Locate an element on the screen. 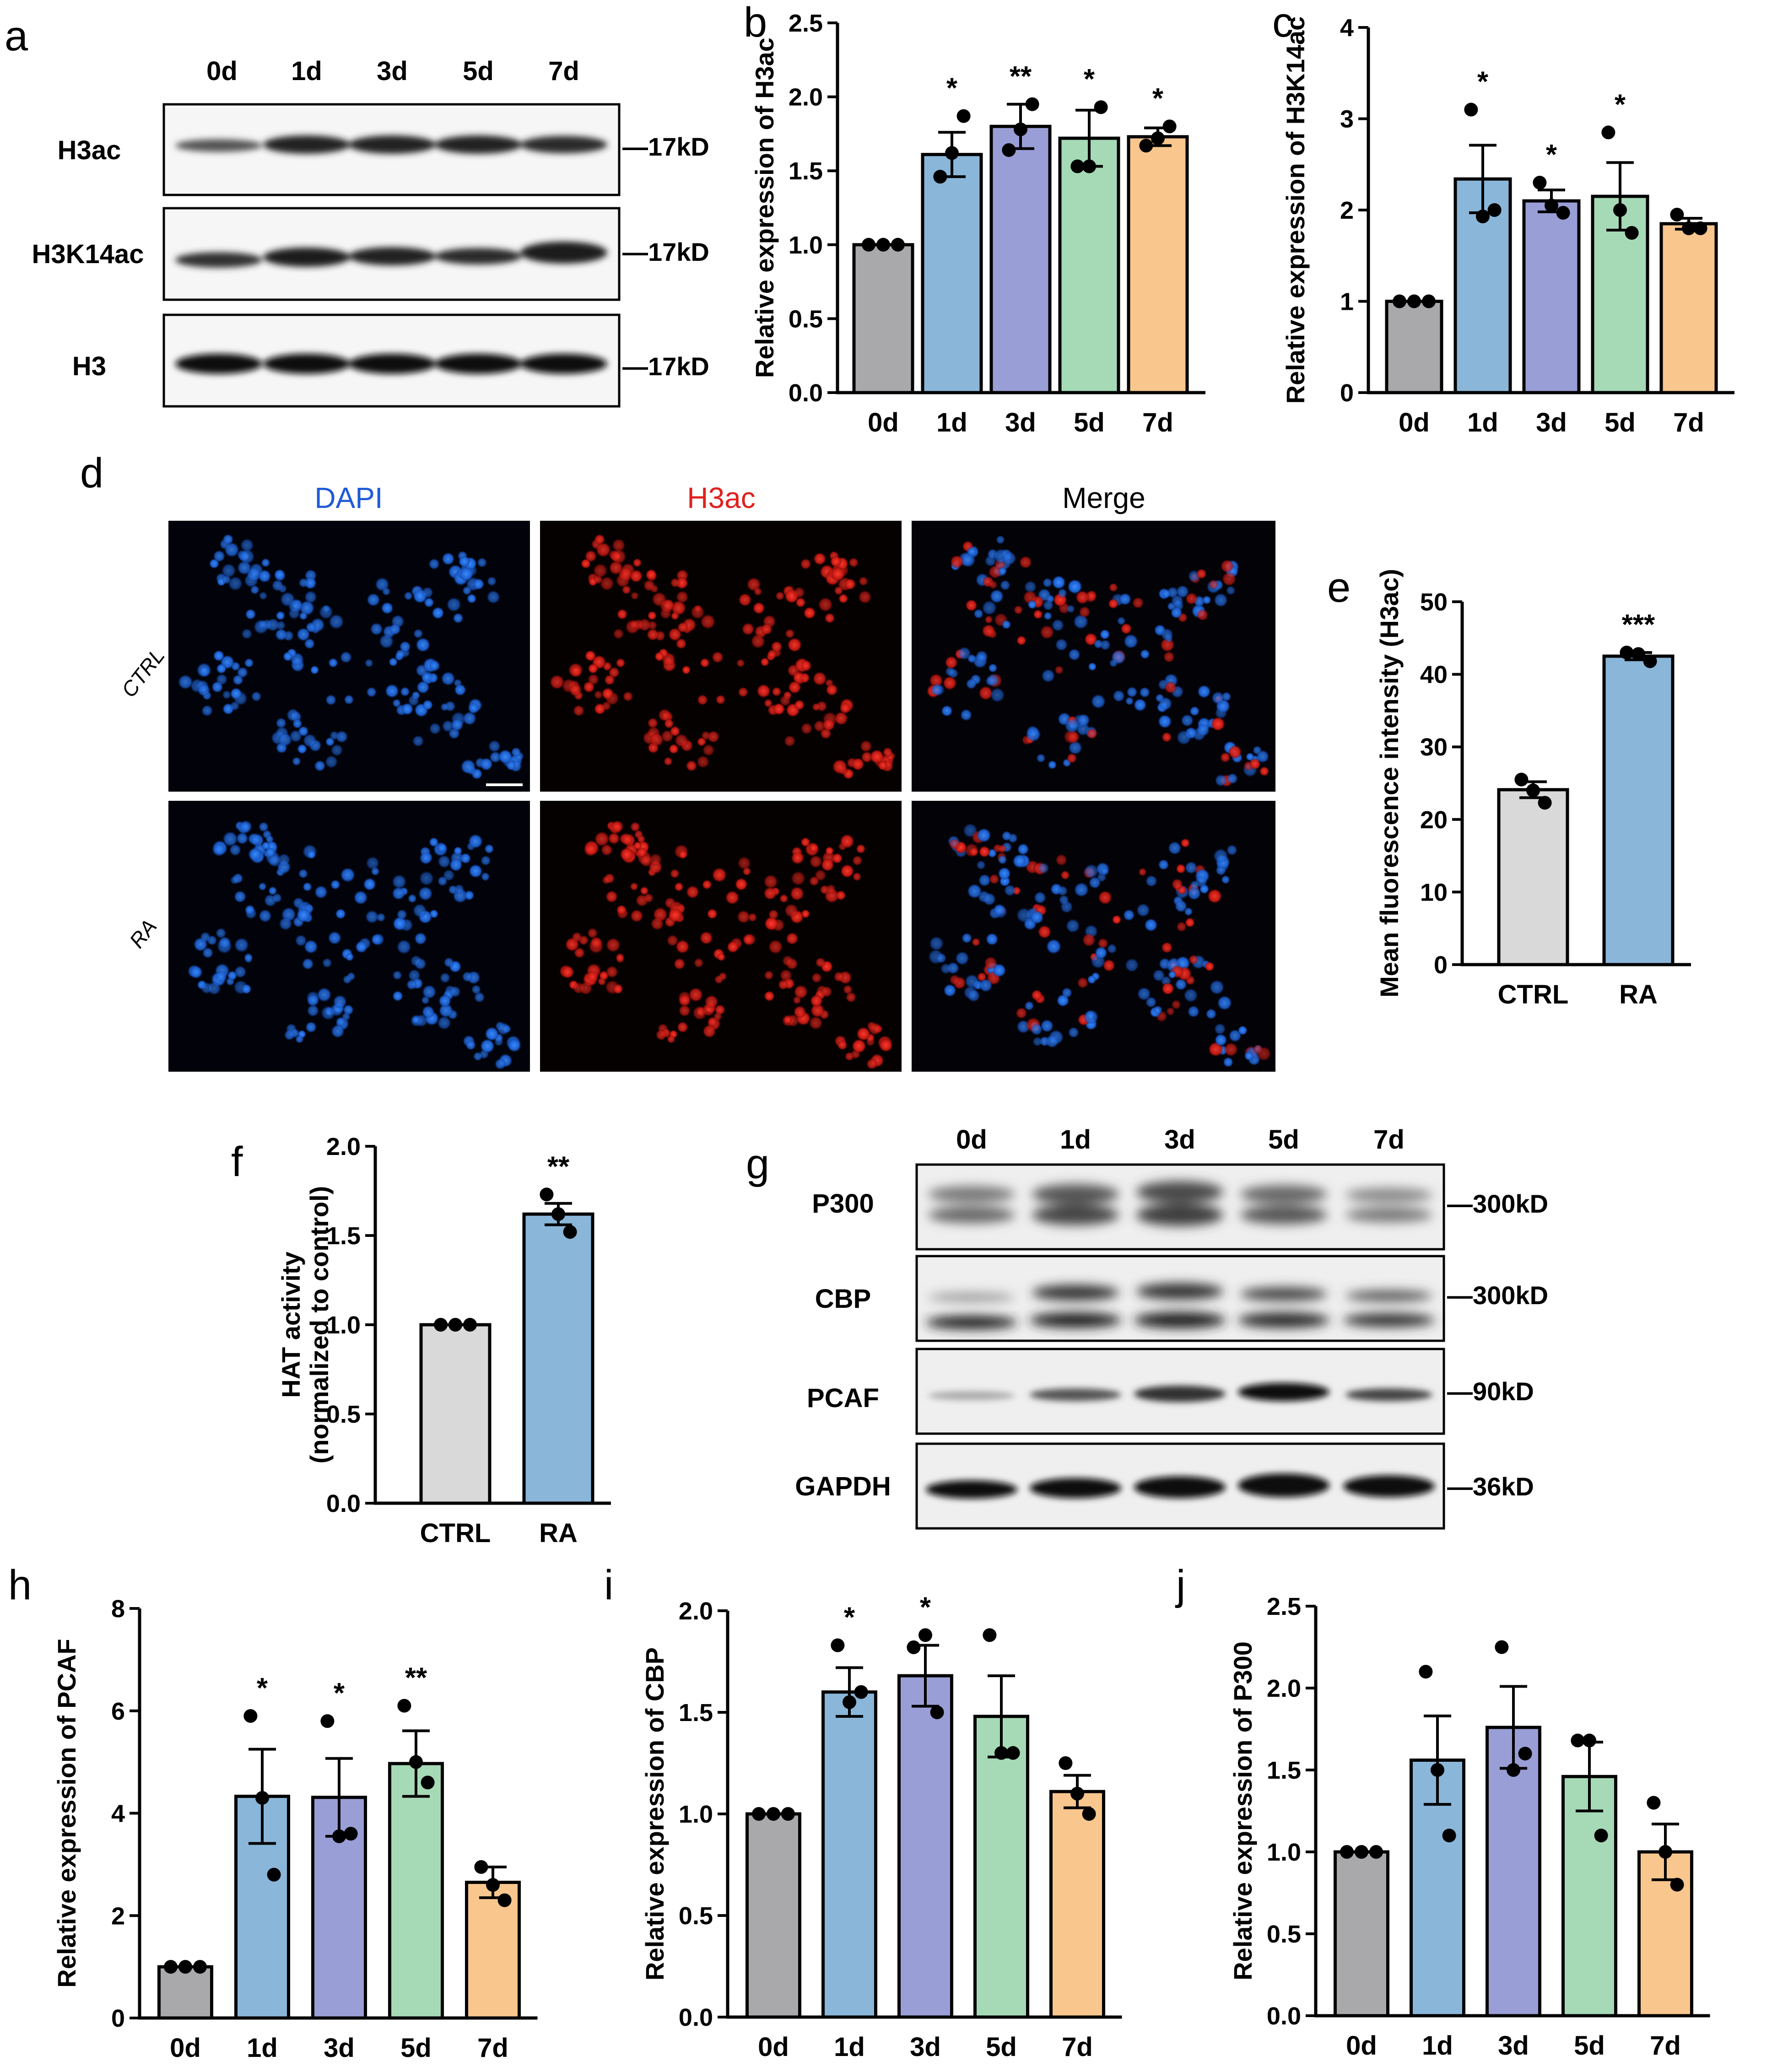 Image resolution: width=1772 pixels, height=2072 pixels. blot-a-size-marker: —17kD is located at coordinates (665, 251).